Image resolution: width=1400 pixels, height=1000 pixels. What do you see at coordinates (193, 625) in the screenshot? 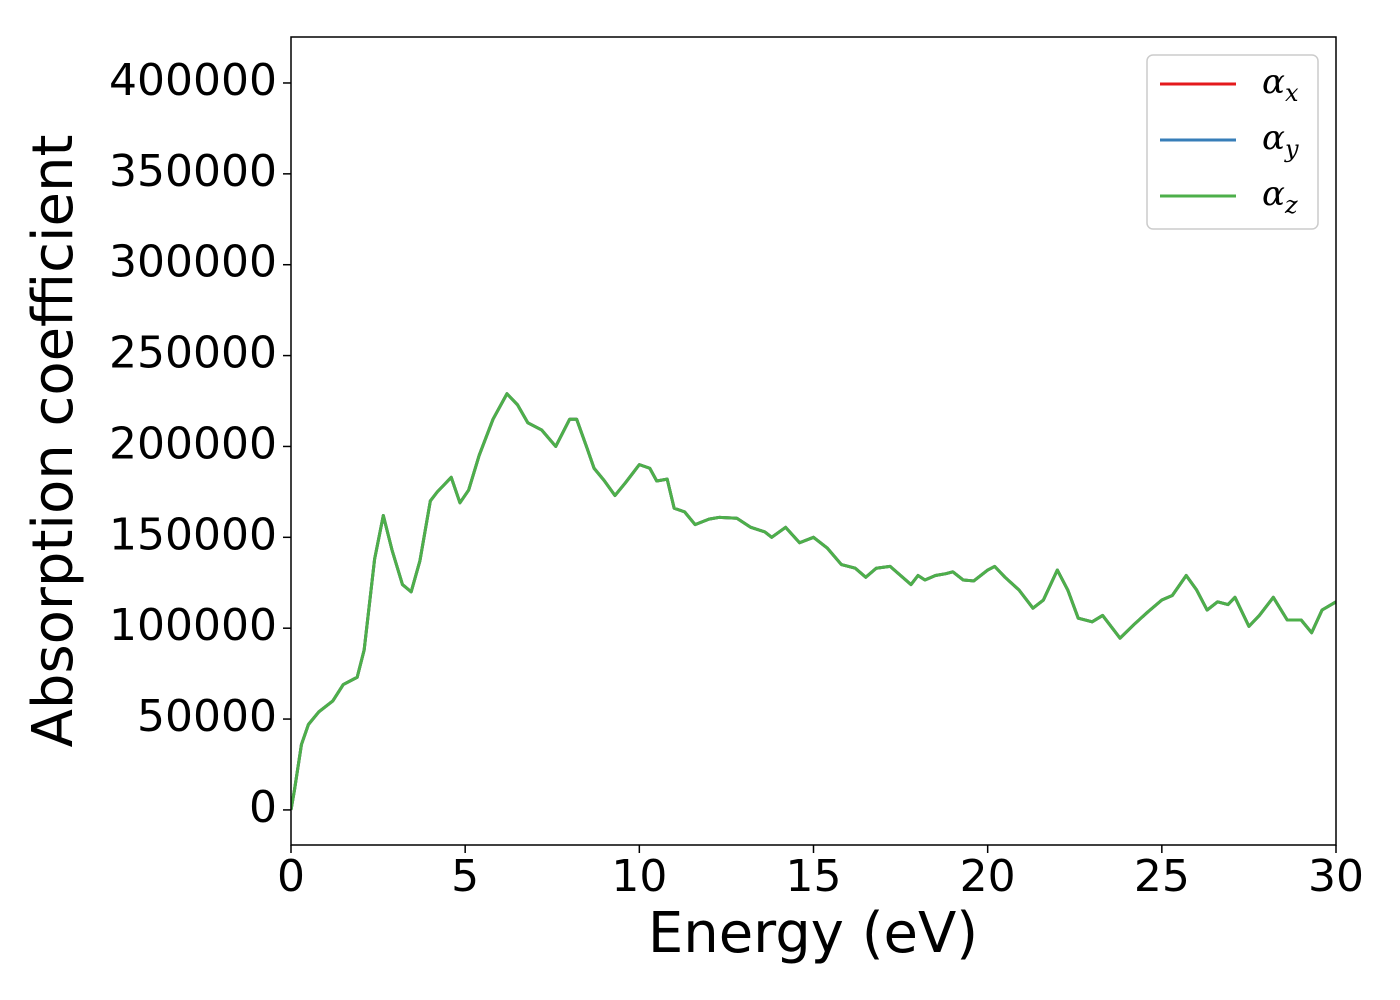
I see `y-tick-label: 100000` at bounding box center [193, 625].